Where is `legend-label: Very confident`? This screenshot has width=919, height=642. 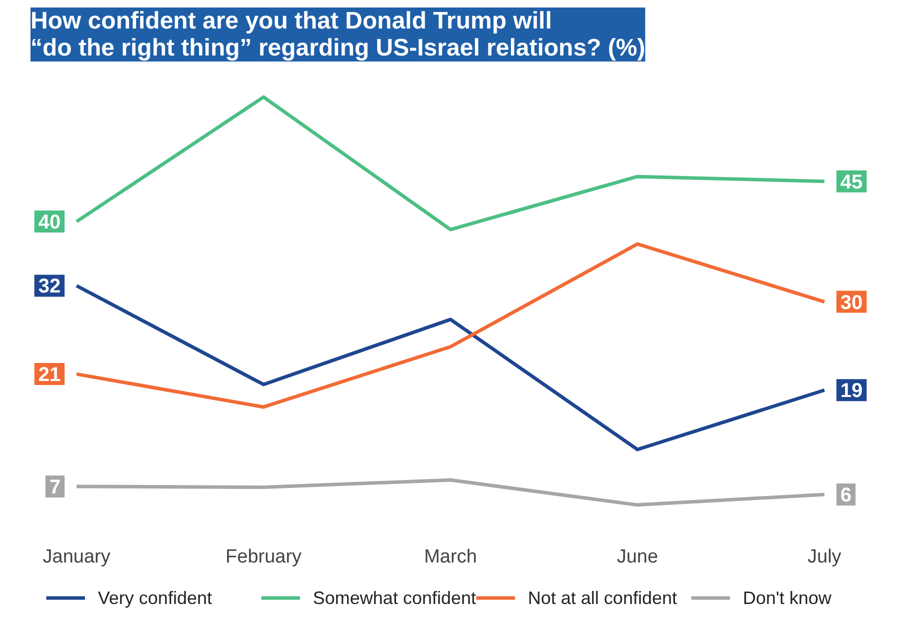
legend-label: Very confident is located at coordinates (155, 598).